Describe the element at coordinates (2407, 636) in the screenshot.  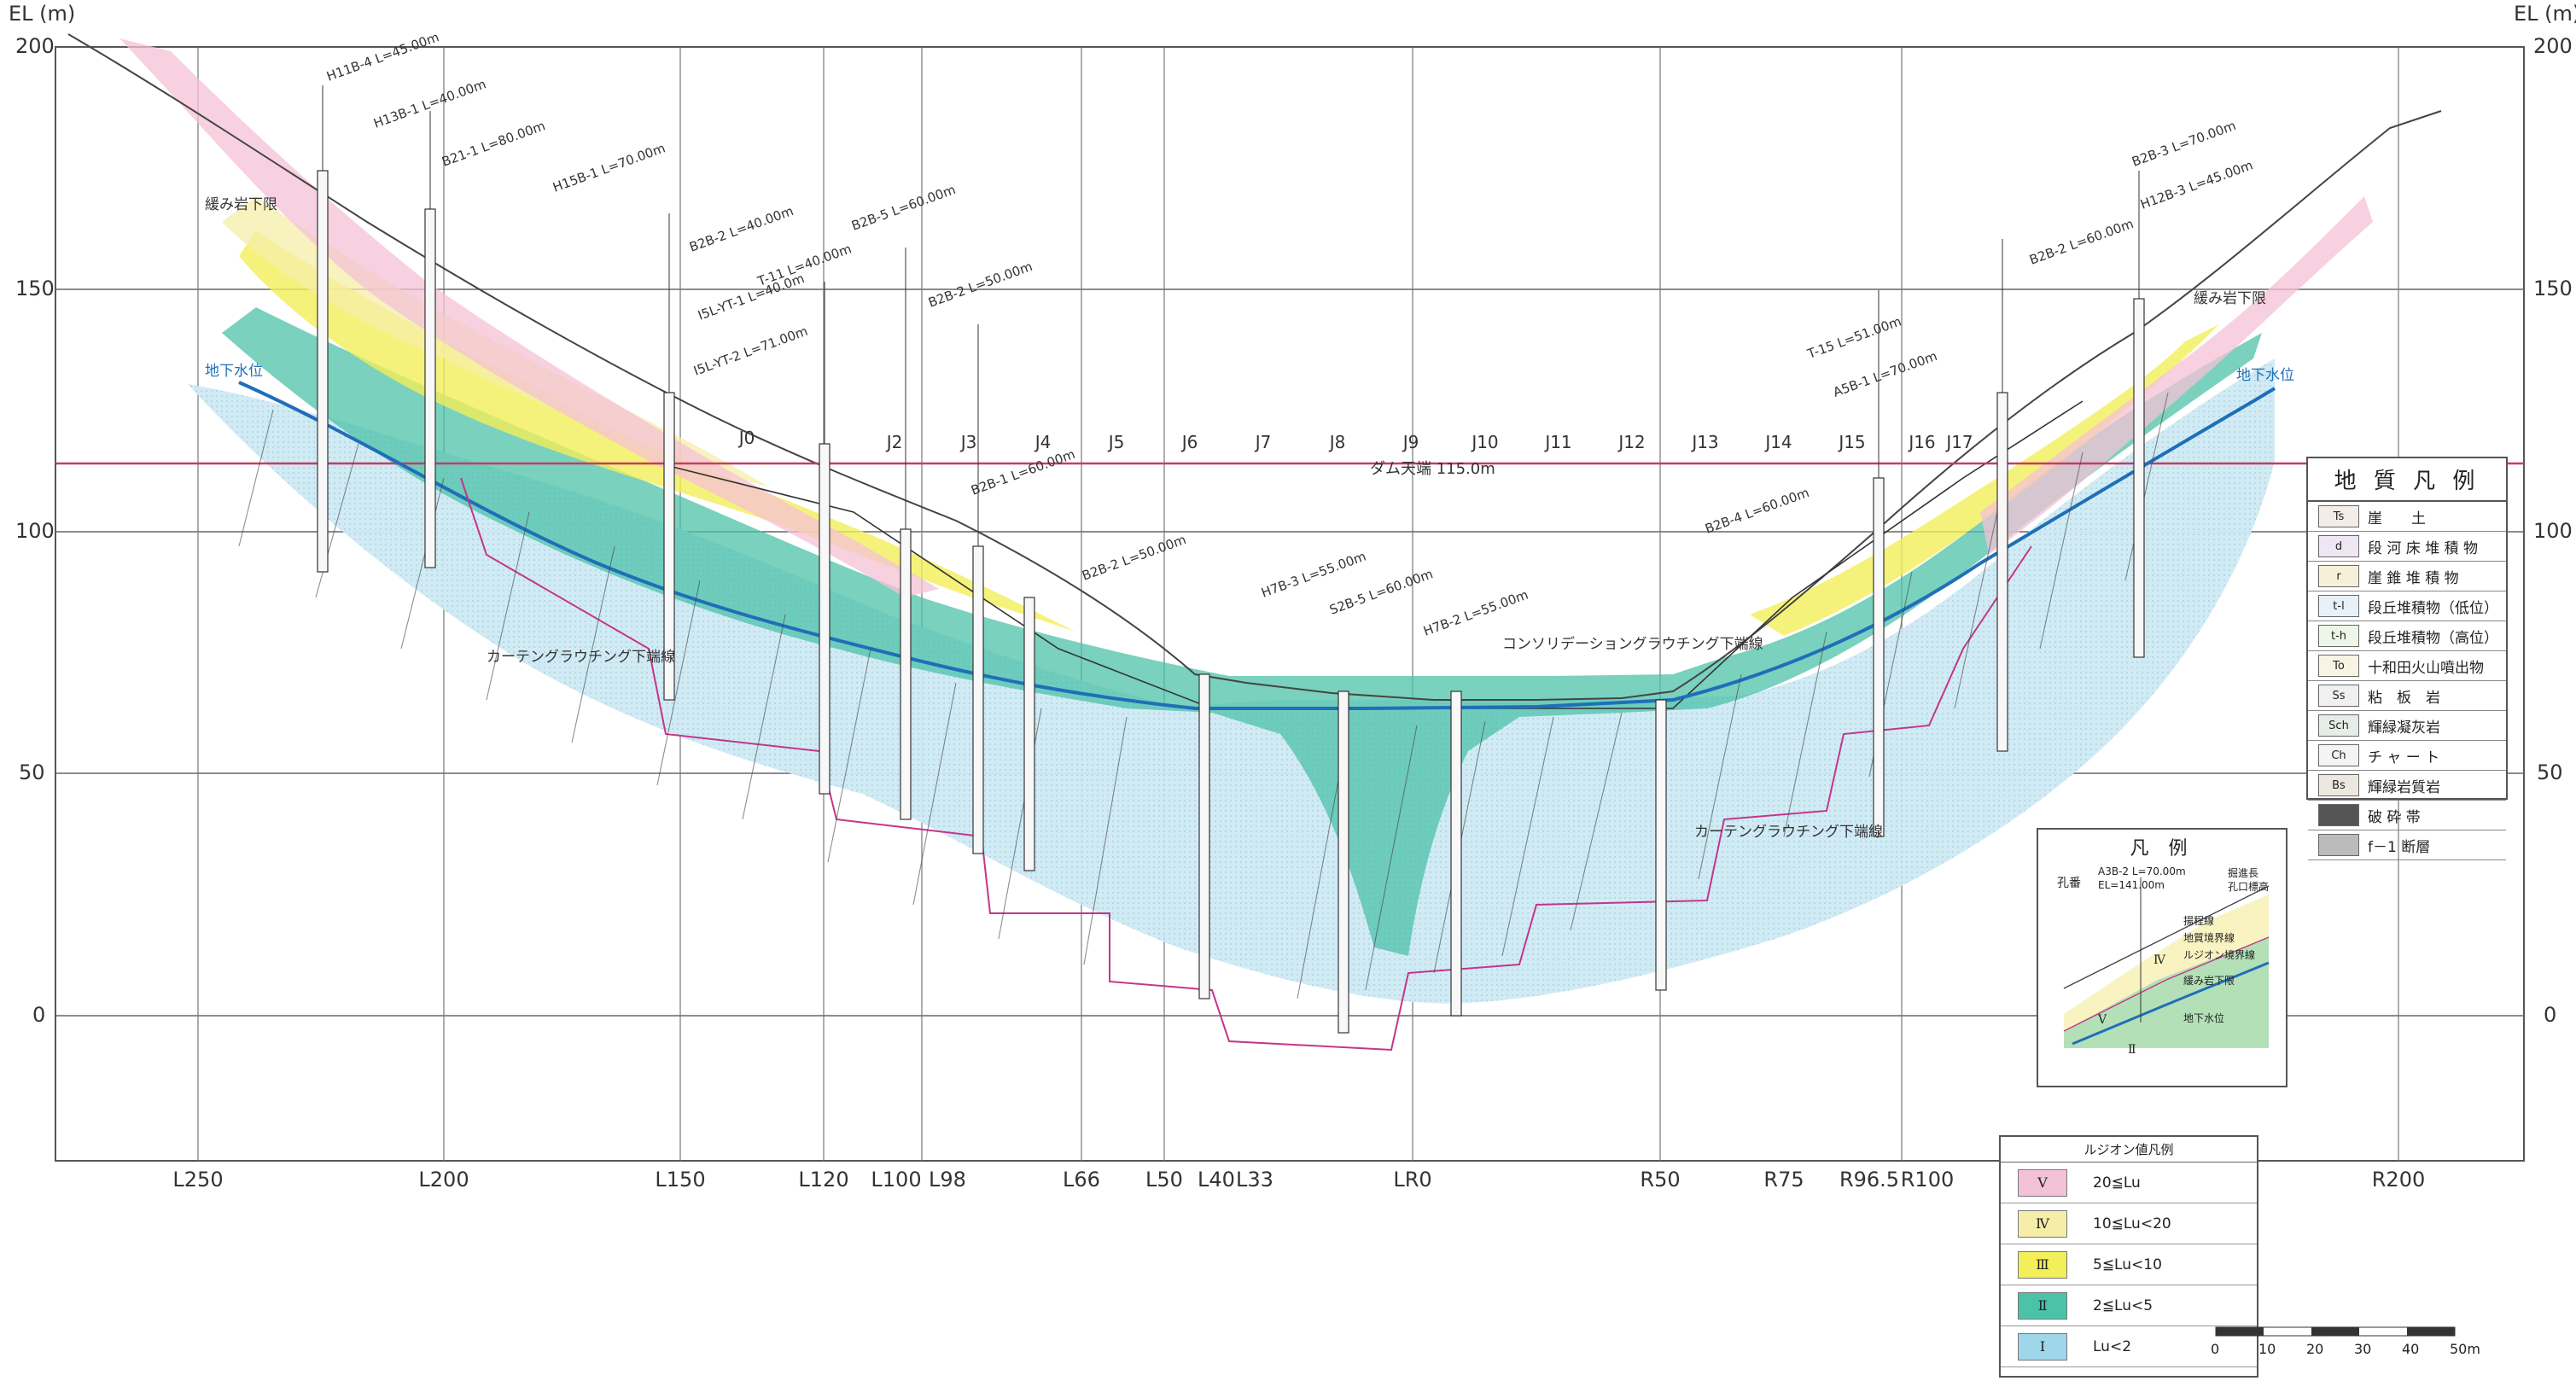
I see `geologic-legend-row: t-h 段丘堆積物（高位）` at that location.